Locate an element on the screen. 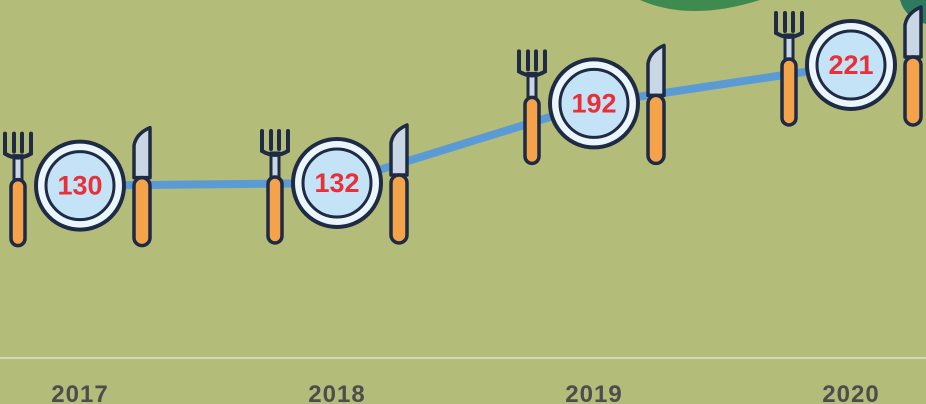 This screenshot has height=404, width=926. plate-marker: 192 is located at coordinates (591, 104).